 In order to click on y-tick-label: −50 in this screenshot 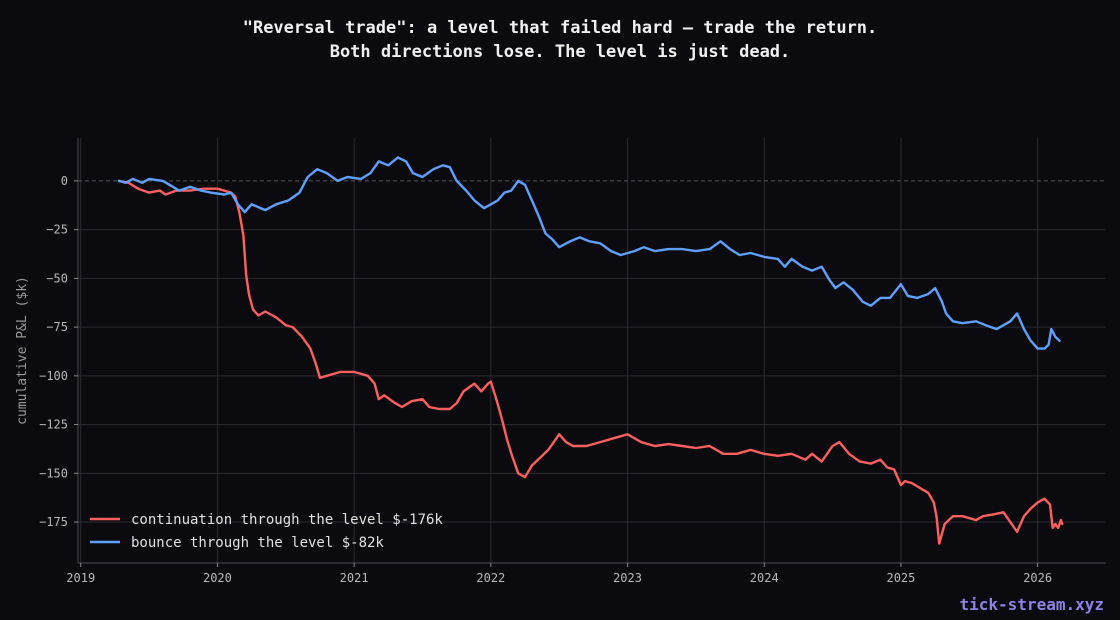, I will do `click(57, 278)`.